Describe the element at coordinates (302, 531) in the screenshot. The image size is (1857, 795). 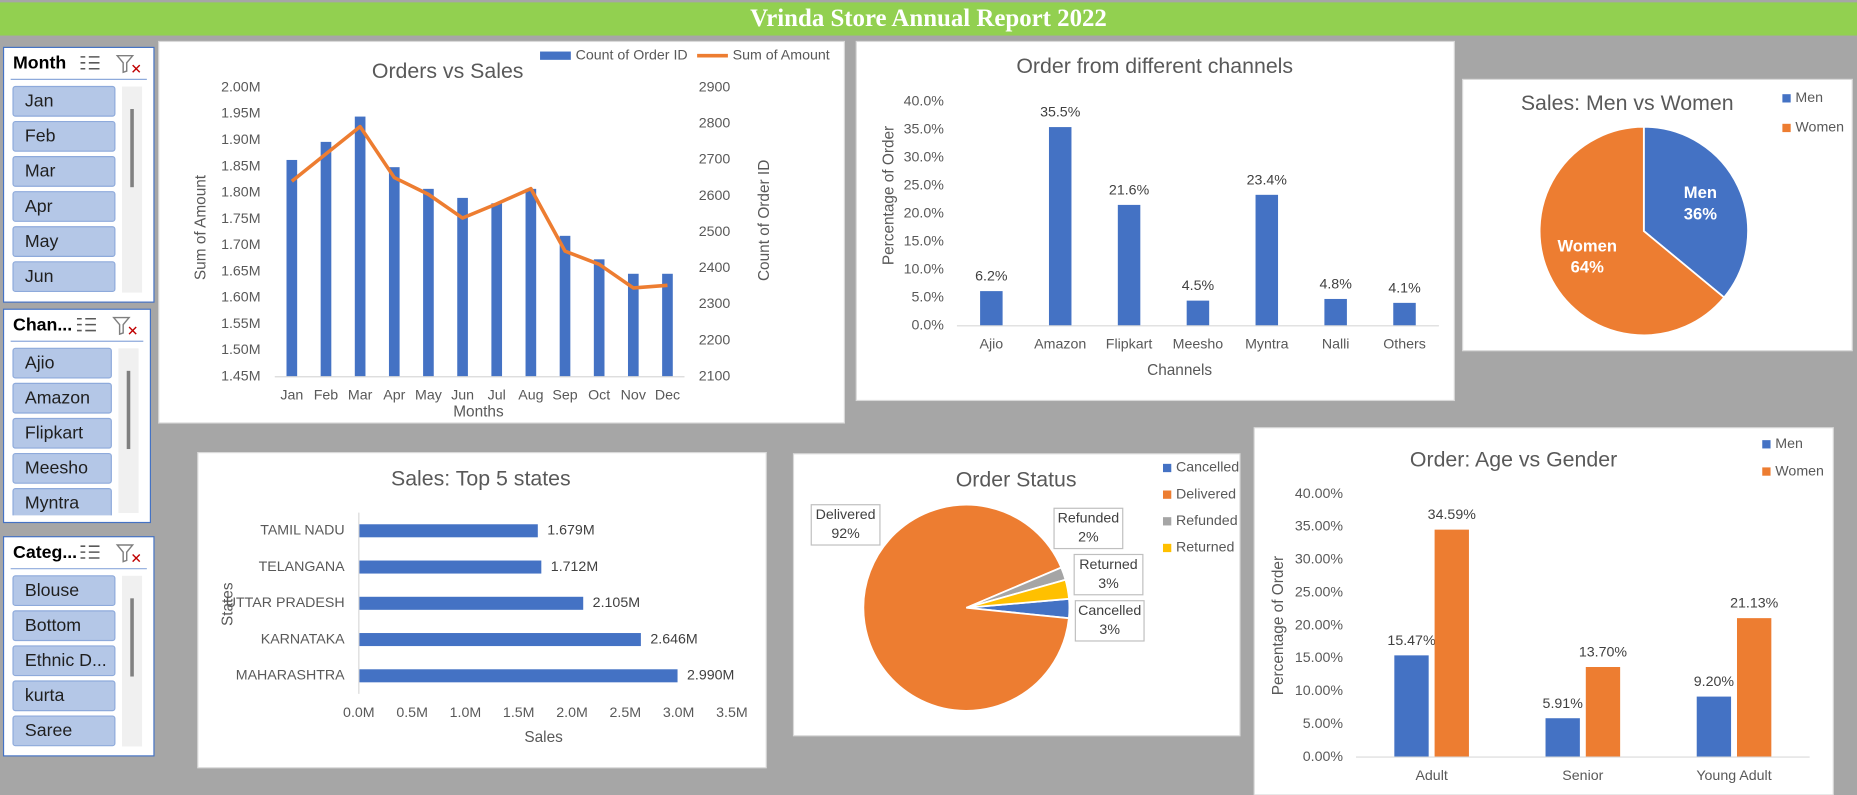
I see `y-tick-label: TAMIL NADU` at that location.